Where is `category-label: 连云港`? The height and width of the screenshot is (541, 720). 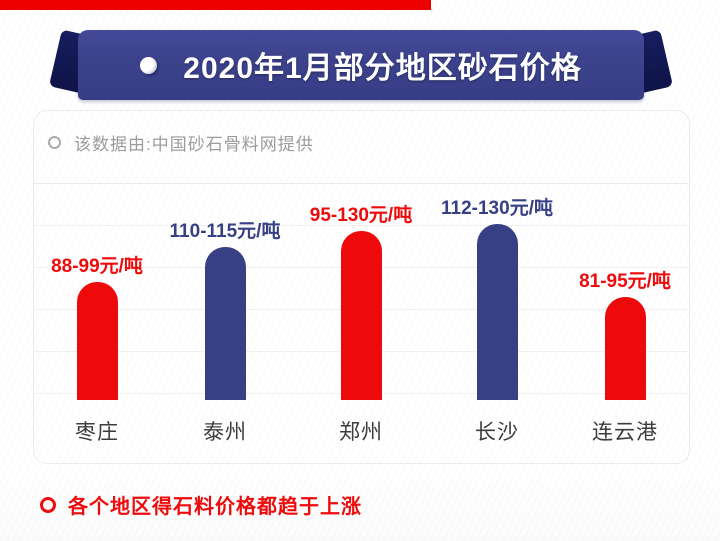 category-label: 连云港 is located at coordinates (625, 432).